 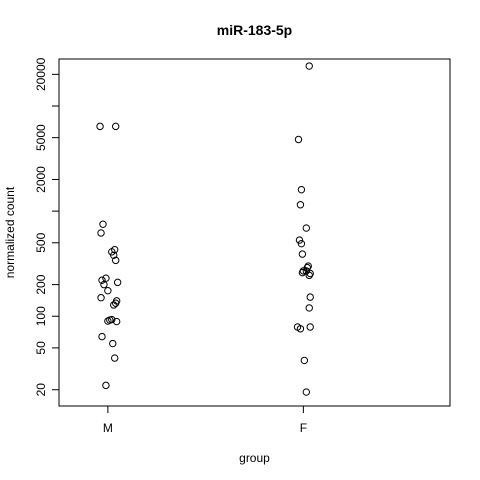 What do you see at coordinates (303, 428) in the screenshot?
I see `x-tick-label: F` at bounding box center [303, 428].